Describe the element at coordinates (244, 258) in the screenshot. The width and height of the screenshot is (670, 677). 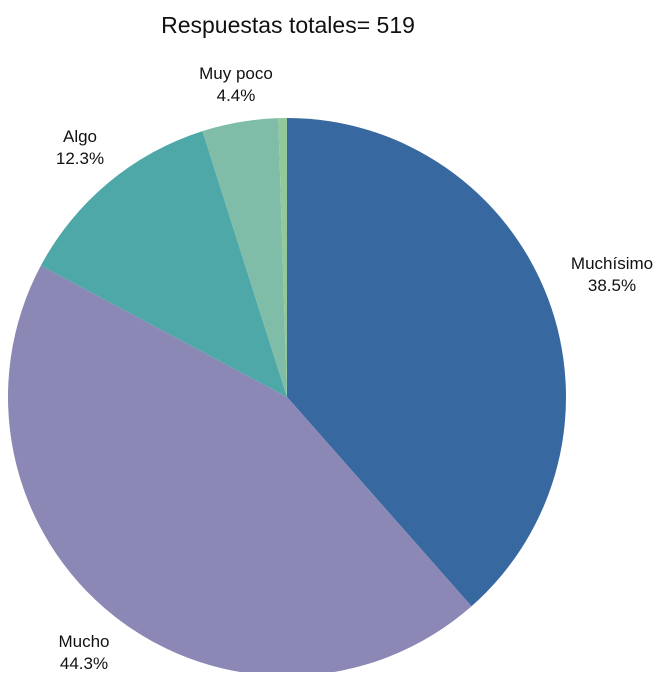
I see `pie-slice-muy-poco` at that location.